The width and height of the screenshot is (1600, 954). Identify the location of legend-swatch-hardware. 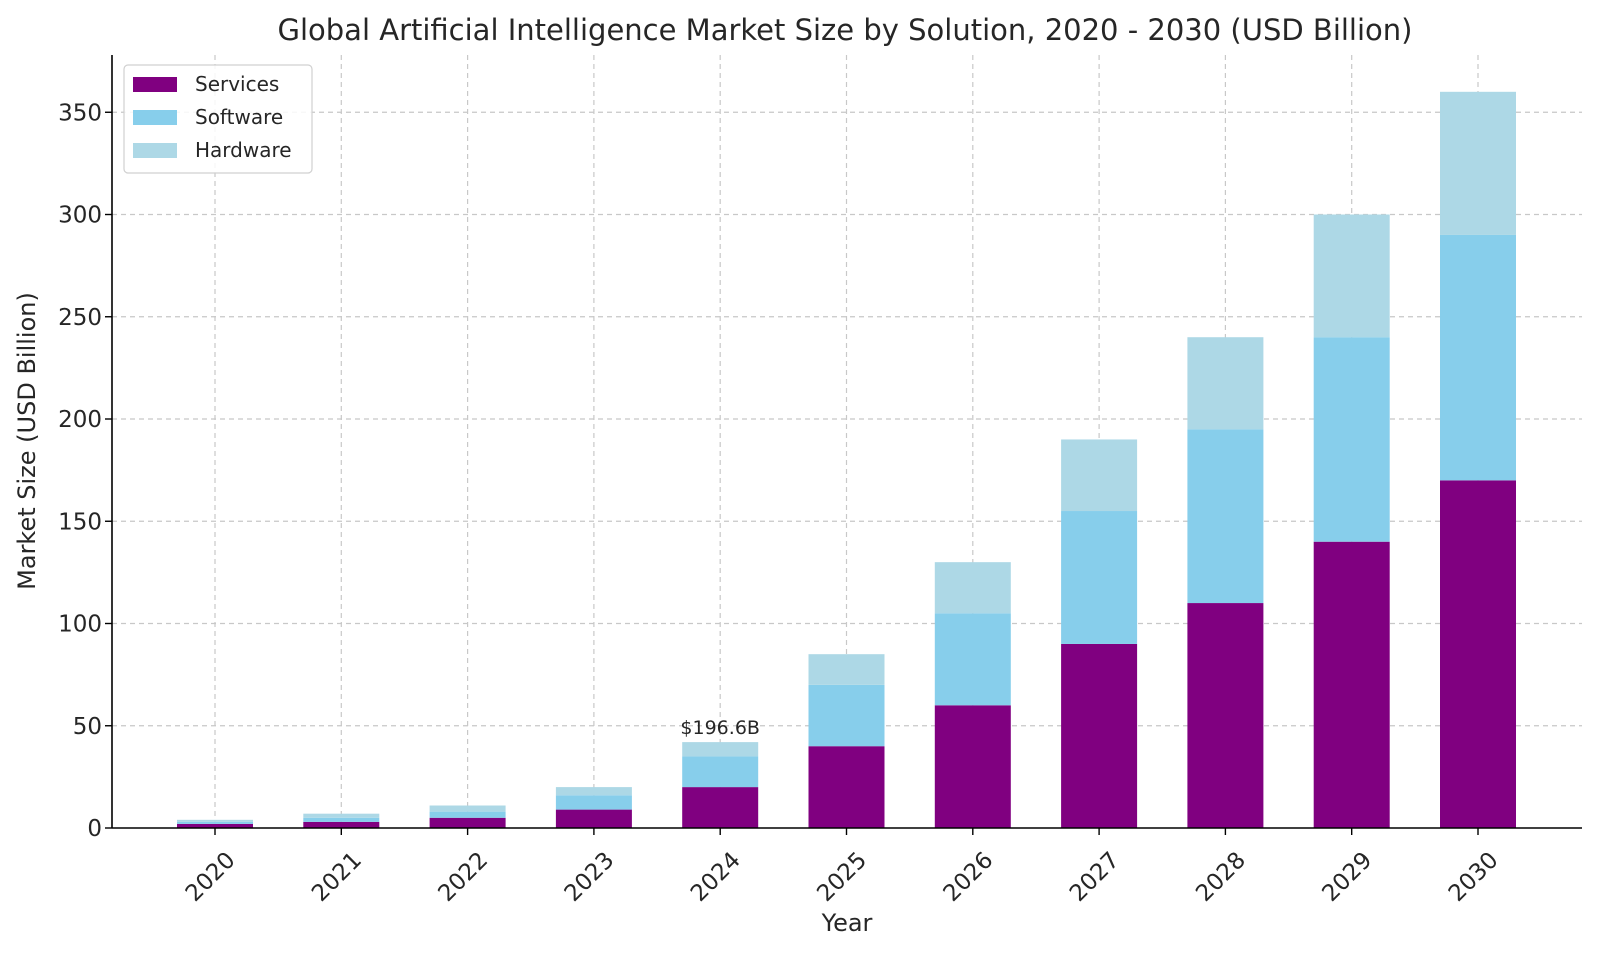
(155, 150).